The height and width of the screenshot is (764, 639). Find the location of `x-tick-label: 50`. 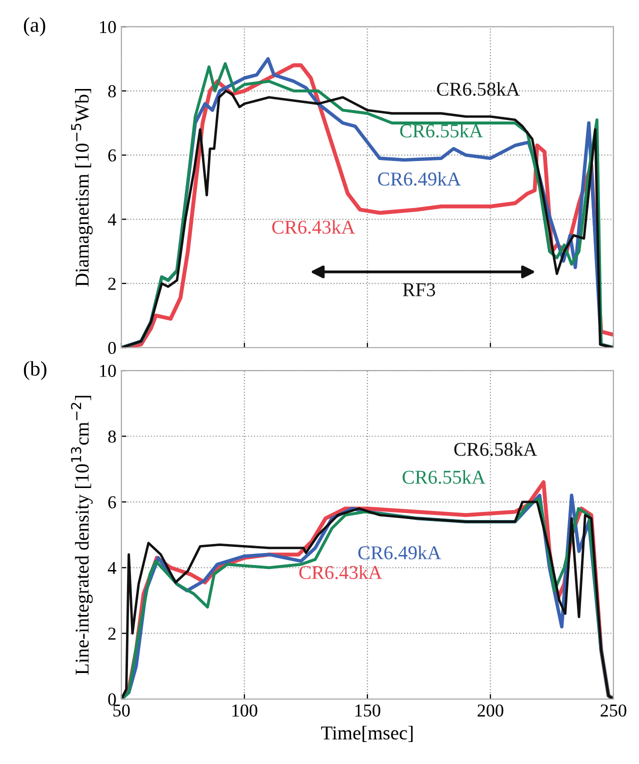

x-tick-label: 50 is located at coordinates (121, 710).